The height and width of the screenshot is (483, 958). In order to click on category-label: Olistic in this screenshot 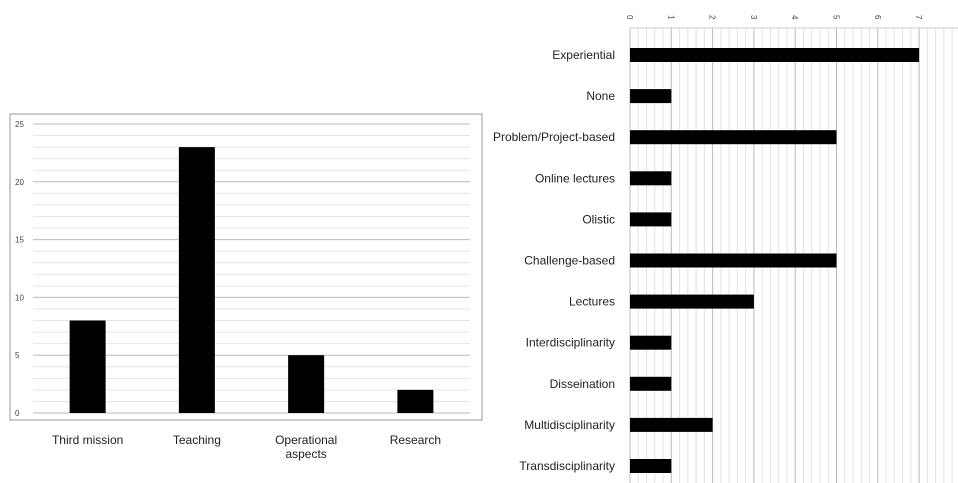, I will do `click(598, 219)`.